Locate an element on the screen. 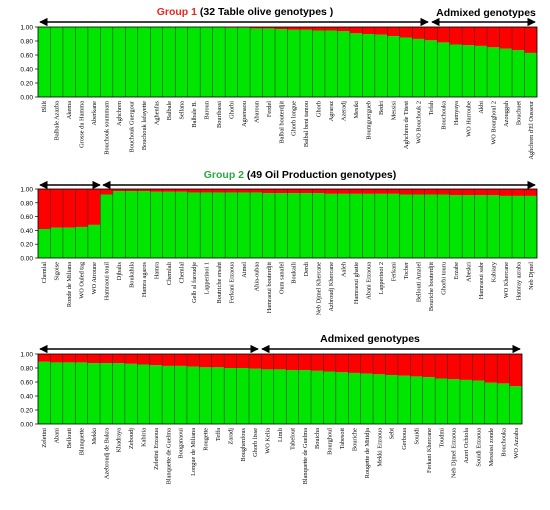 Image resolution: width=550 pixels, height=510 pixels. x-tick-label: Tabelout is located at coordinates (292, 439).